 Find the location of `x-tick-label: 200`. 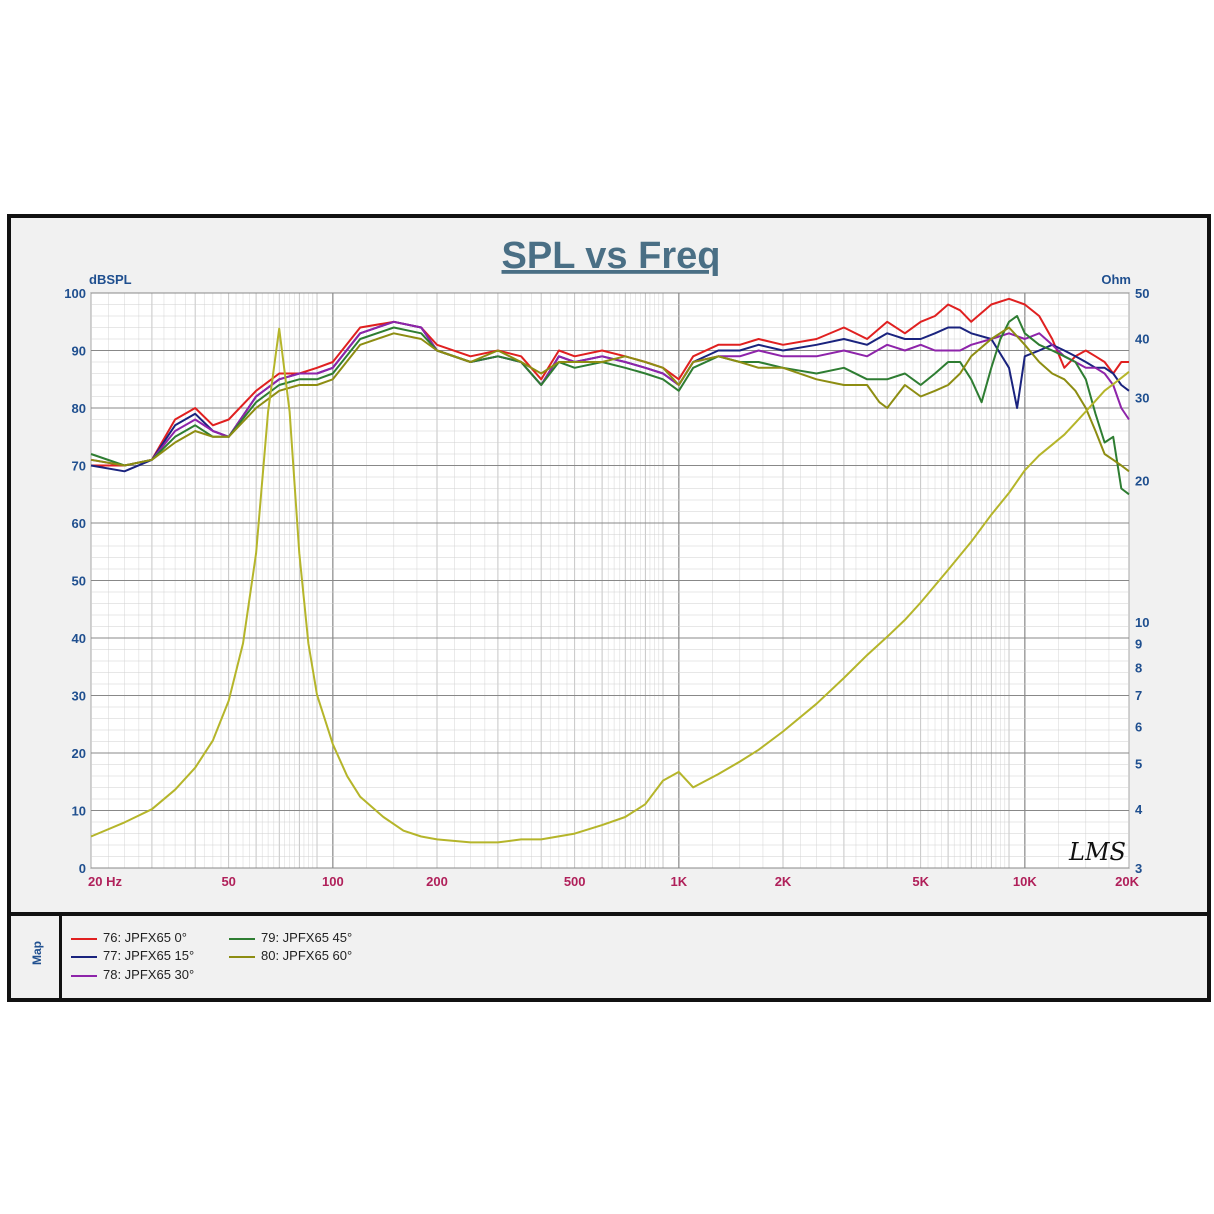

x-tick-label: 200 is located at coordinates (437, 881).